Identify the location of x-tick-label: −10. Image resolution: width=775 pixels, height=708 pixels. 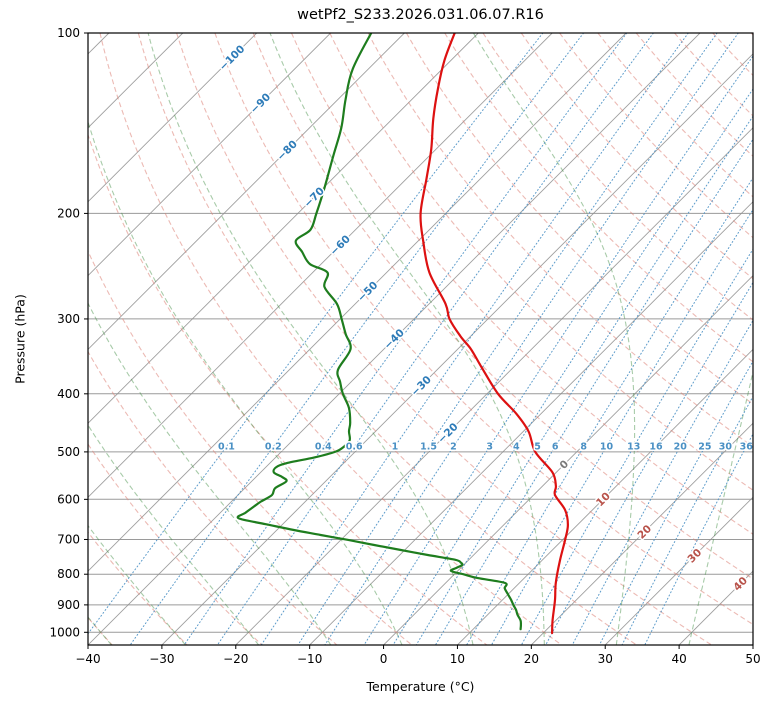
(309, 659).